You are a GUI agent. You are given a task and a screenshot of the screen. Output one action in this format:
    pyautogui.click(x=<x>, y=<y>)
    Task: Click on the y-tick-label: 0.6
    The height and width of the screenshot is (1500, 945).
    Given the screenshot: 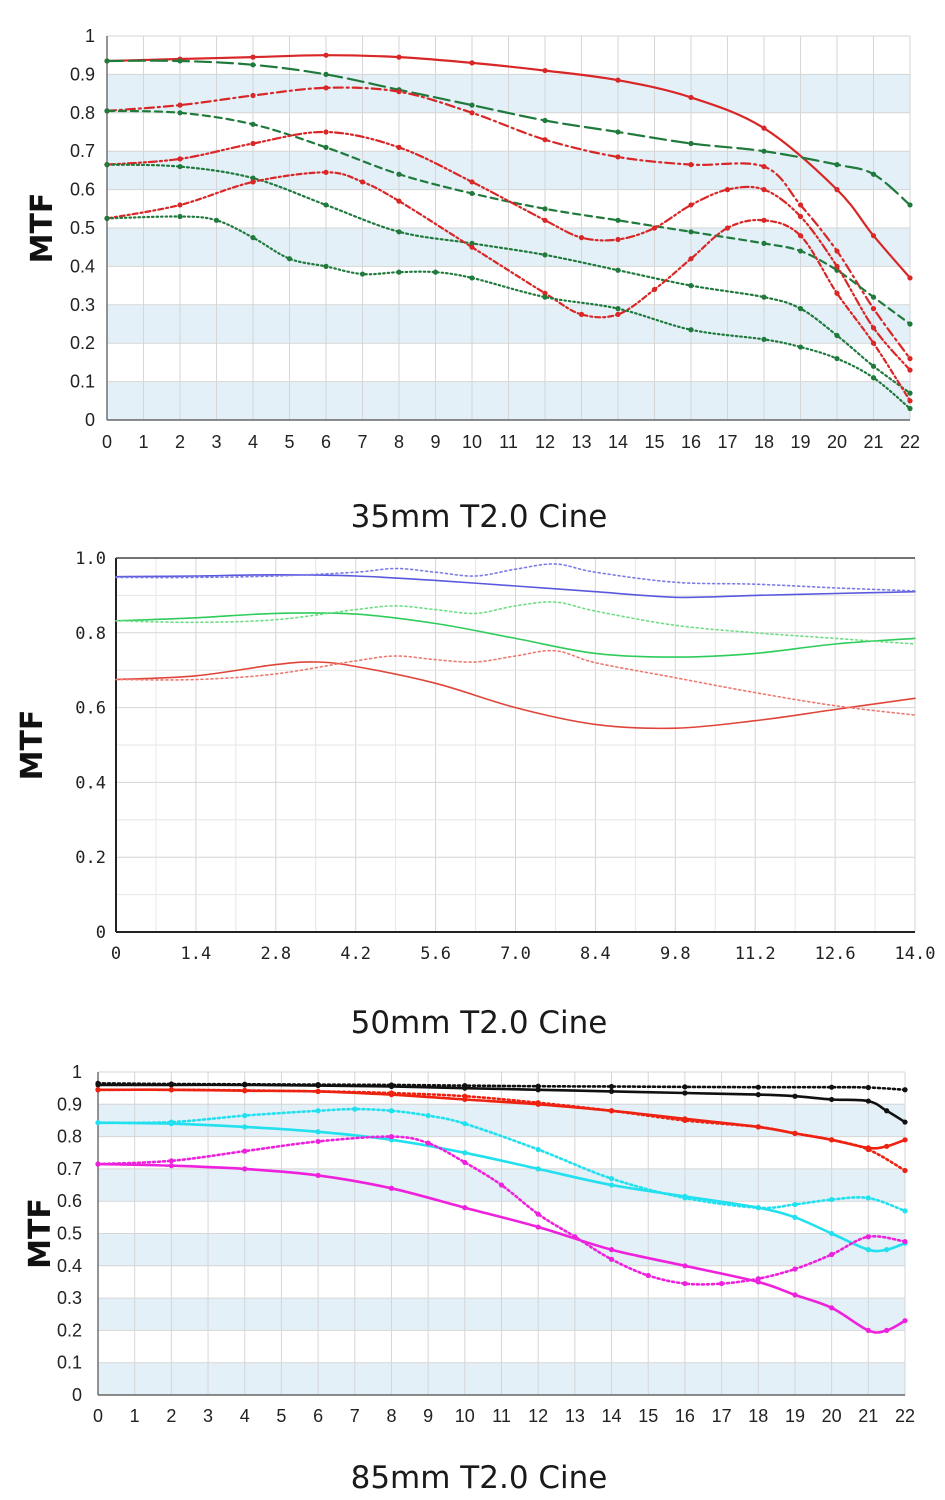 What is the action you would take?
    pyautogui.click(x=82, y=190)
    